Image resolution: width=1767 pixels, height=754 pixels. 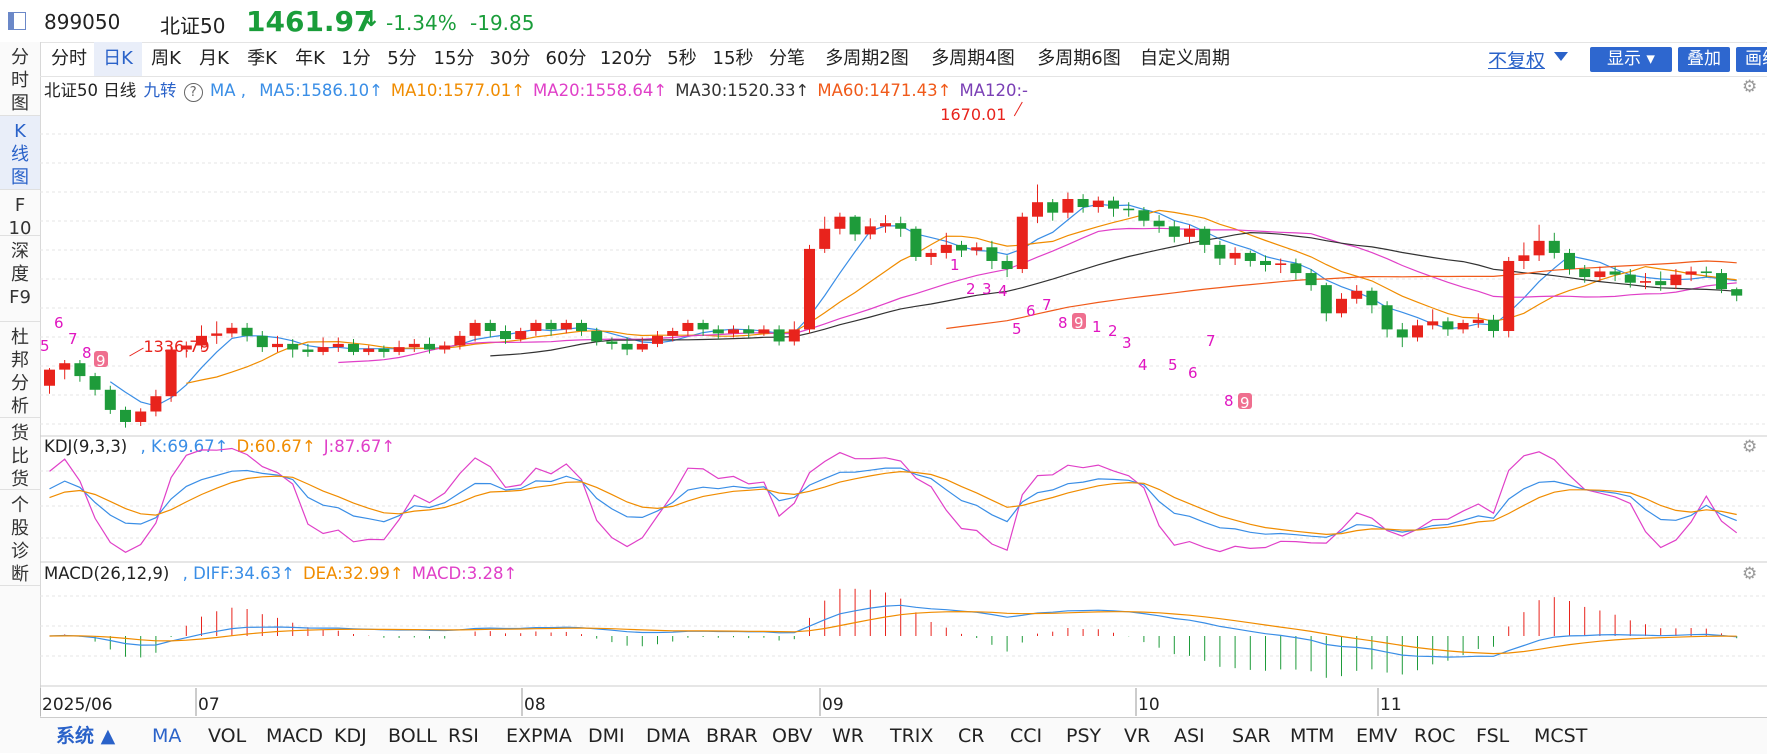 I want to click on period-tab: 月K, so click(x=214, y=58).